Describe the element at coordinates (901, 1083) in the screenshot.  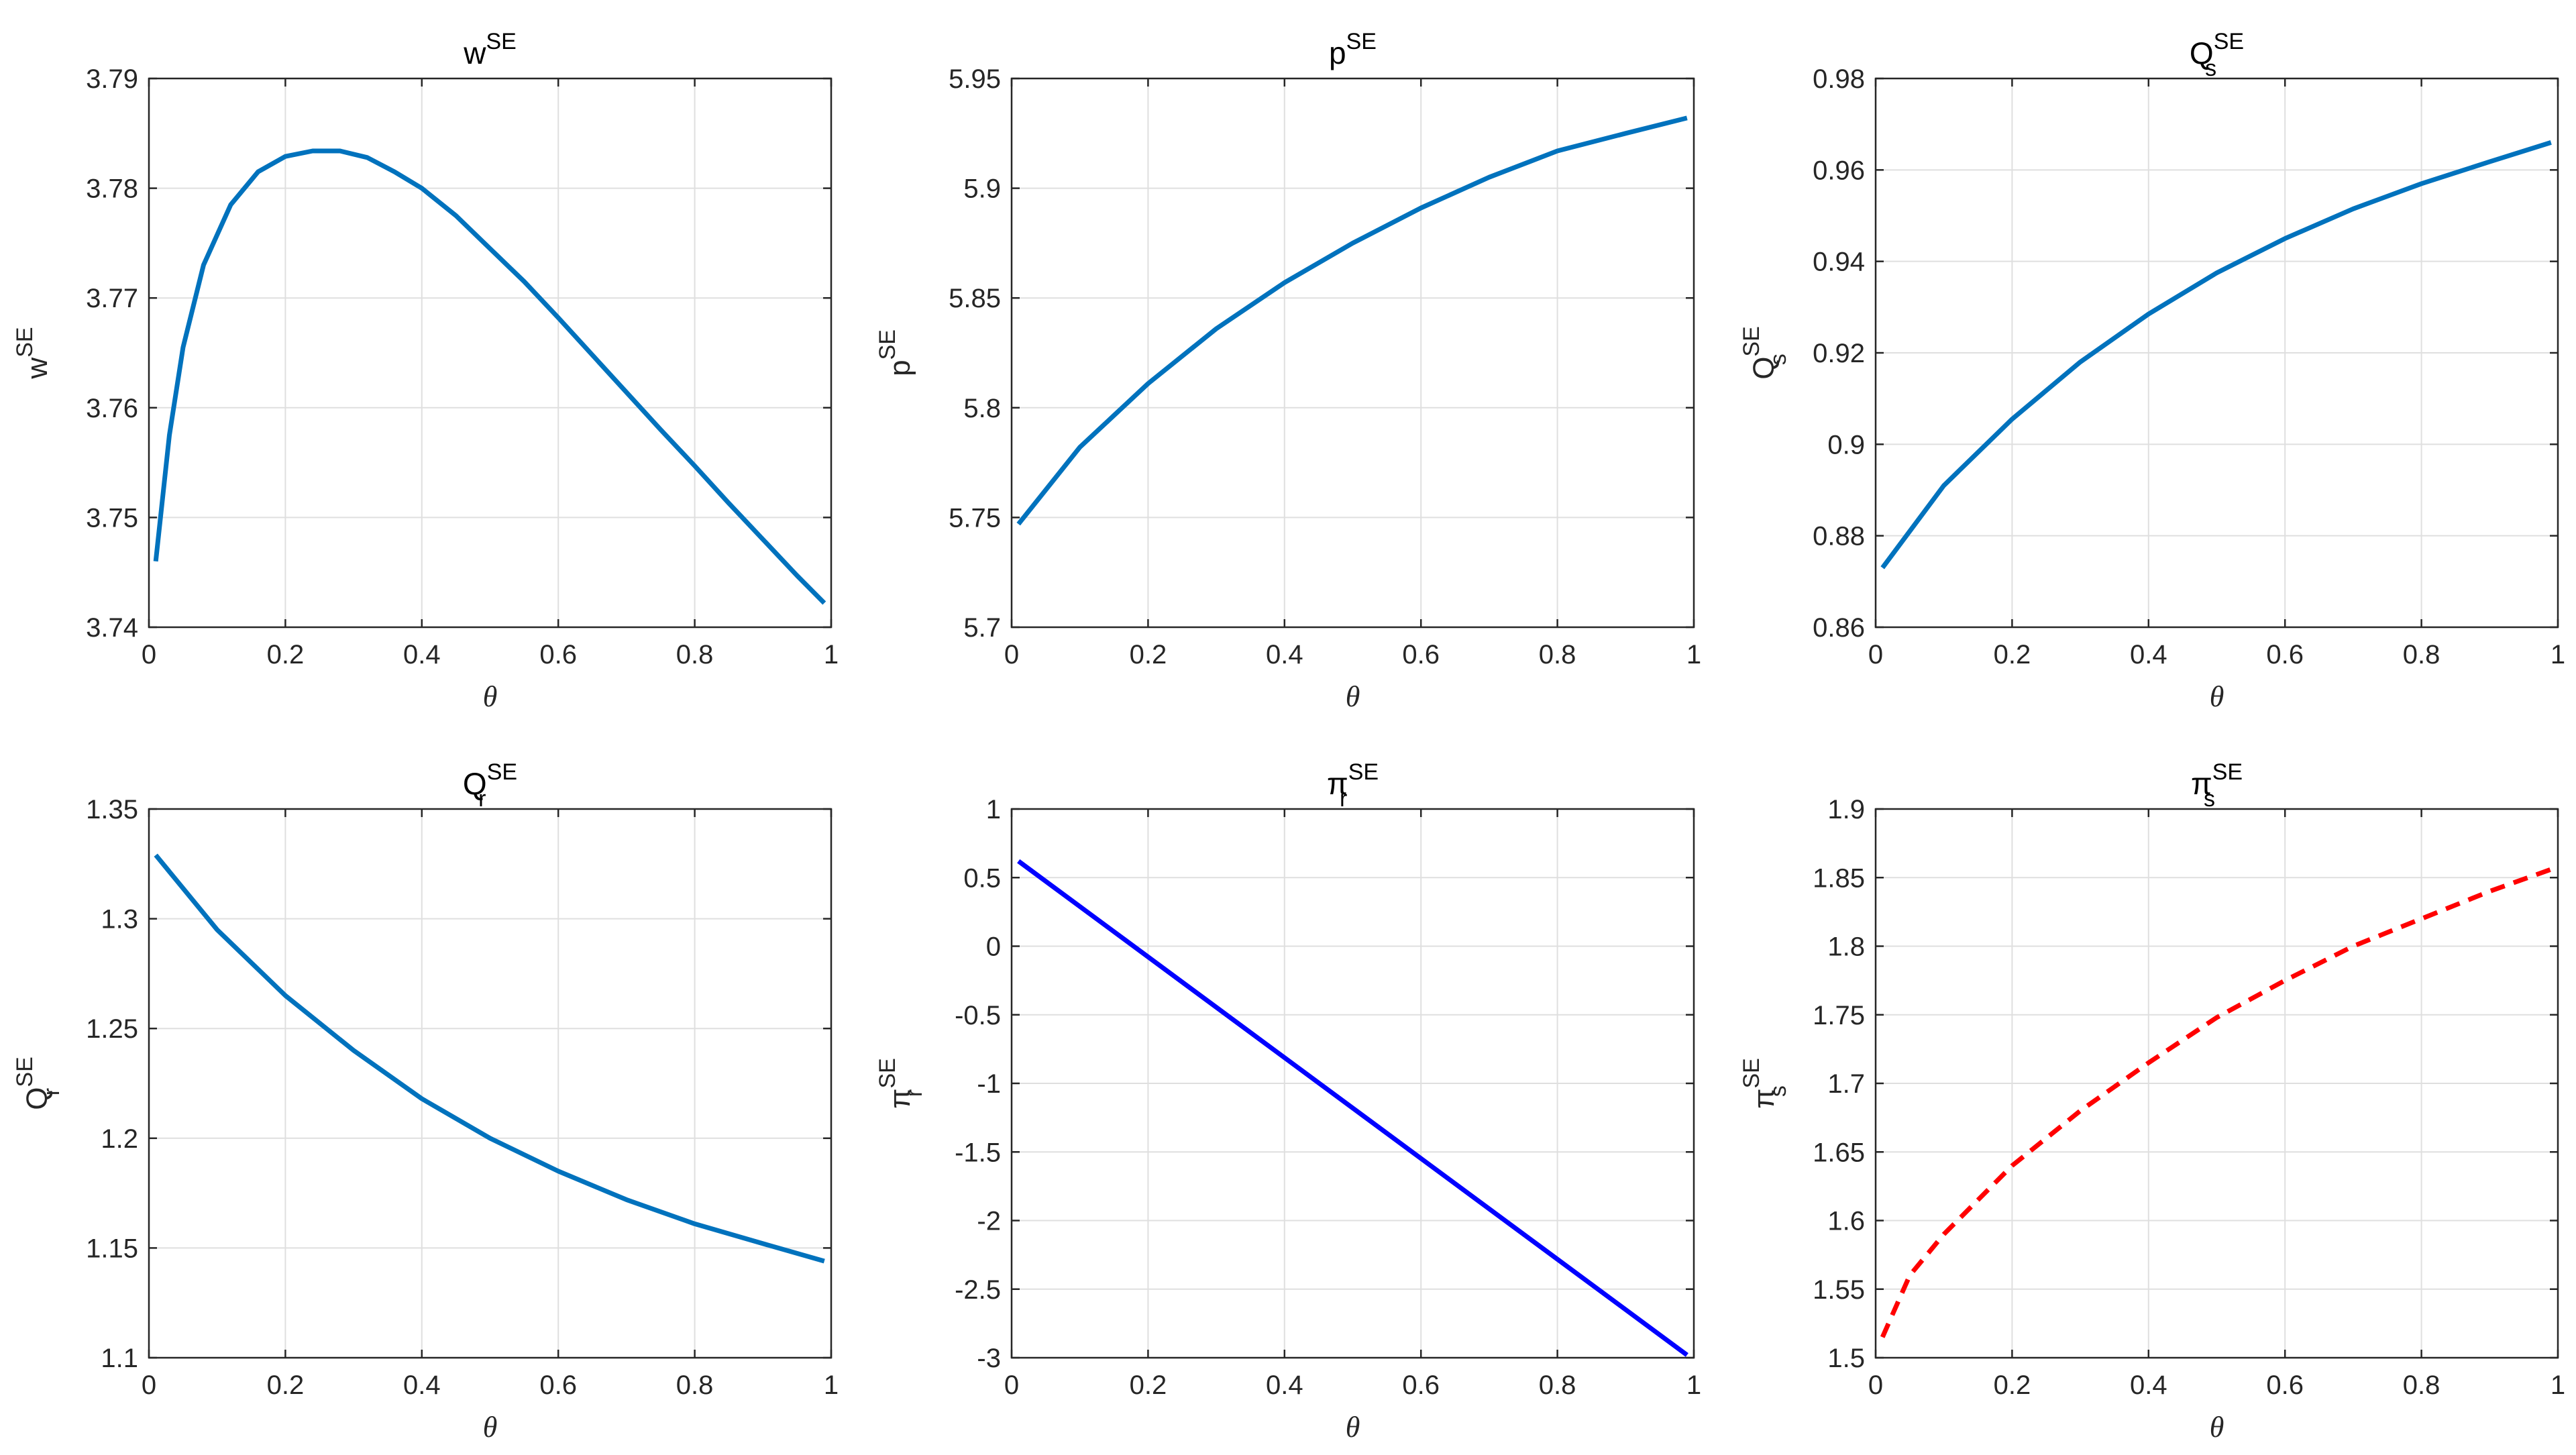
I see `y-axis-label: πSEr` at that location.